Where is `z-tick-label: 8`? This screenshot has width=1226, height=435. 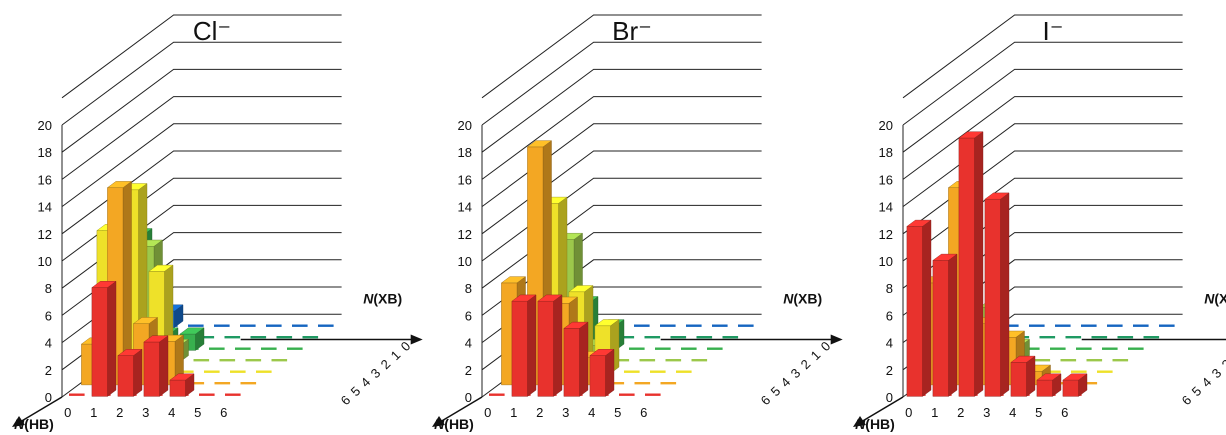 z-tick-label: 8 is located at coordinates (468, 288).